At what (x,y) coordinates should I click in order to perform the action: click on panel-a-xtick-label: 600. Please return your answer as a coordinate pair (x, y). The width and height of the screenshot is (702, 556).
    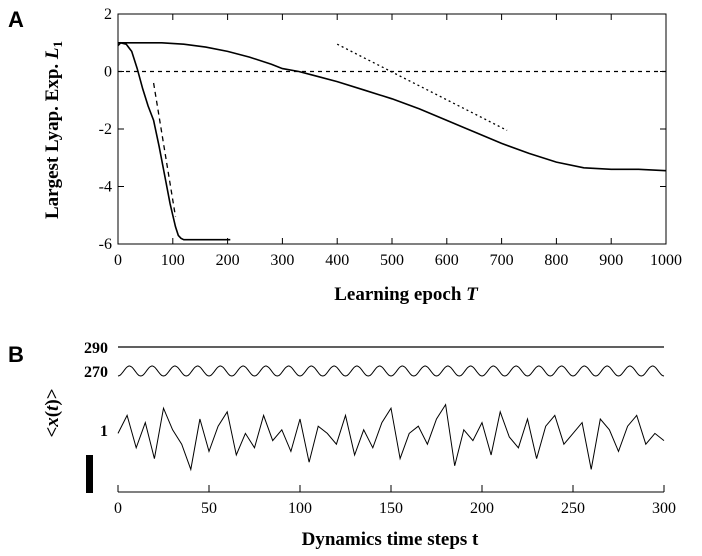
    Looking at the image, I should click on (447, 260).